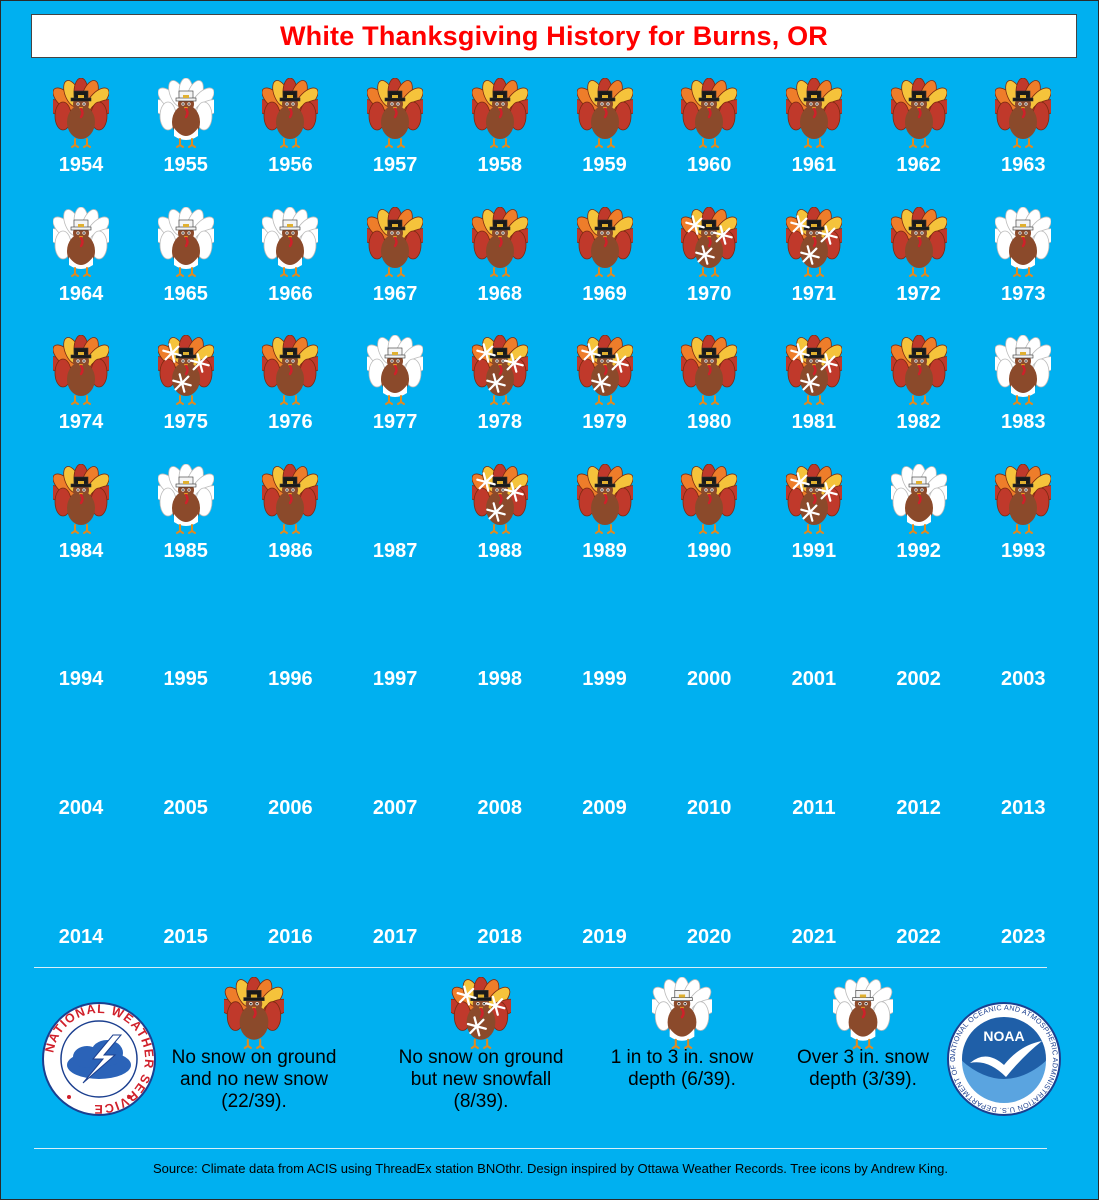 The width and height of the screenshot is (1099, 1200). I want to click on year-cell-1985: 1985, so click(186, 524).